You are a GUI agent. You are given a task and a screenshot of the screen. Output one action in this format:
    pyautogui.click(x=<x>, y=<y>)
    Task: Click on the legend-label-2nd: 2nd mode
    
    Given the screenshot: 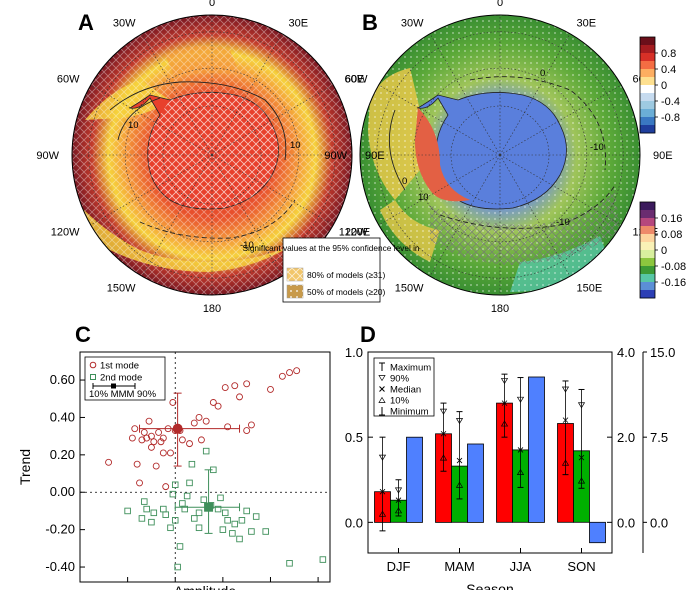 What is the action you would take?
    pyautogui.click(x=121, y=378)
    